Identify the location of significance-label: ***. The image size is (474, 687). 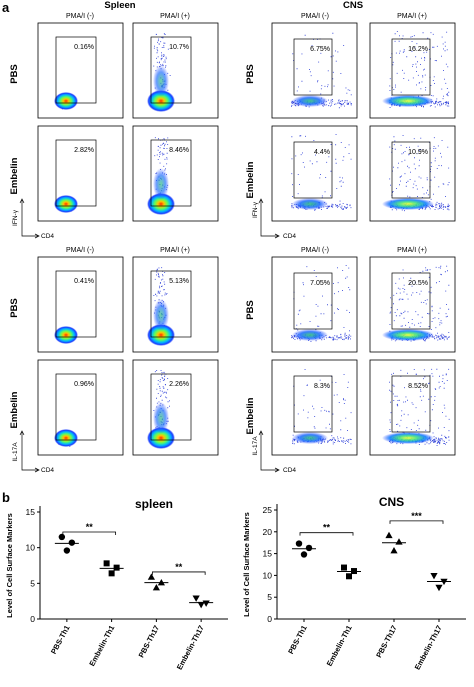
(416, 516).